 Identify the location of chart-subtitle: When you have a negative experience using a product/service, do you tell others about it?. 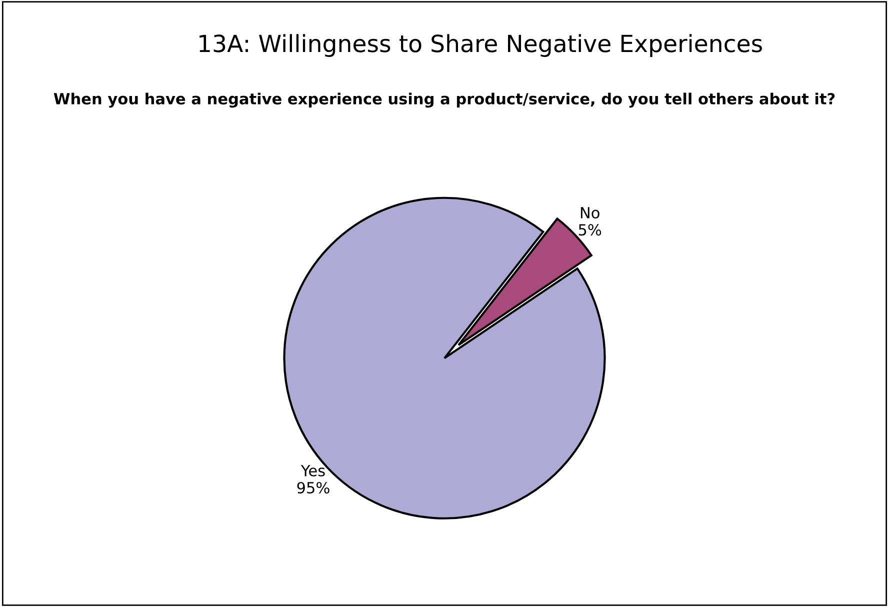
(444, 100).